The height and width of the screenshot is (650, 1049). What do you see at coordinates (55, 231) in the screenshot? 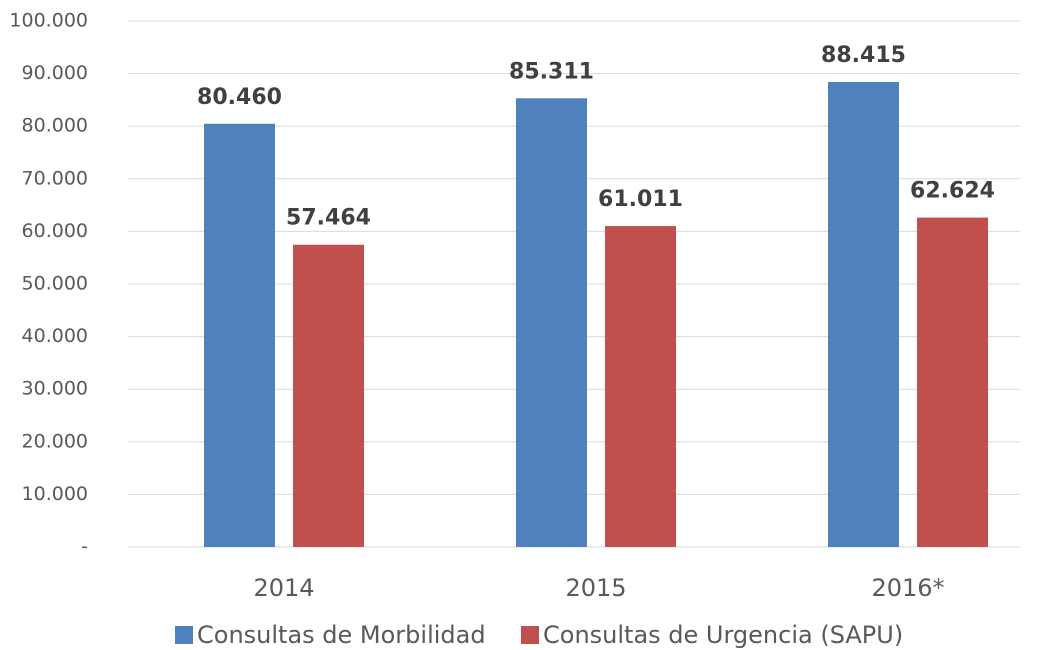
I see `y-tick-label: 60.000` at bounding box center [55, 231].